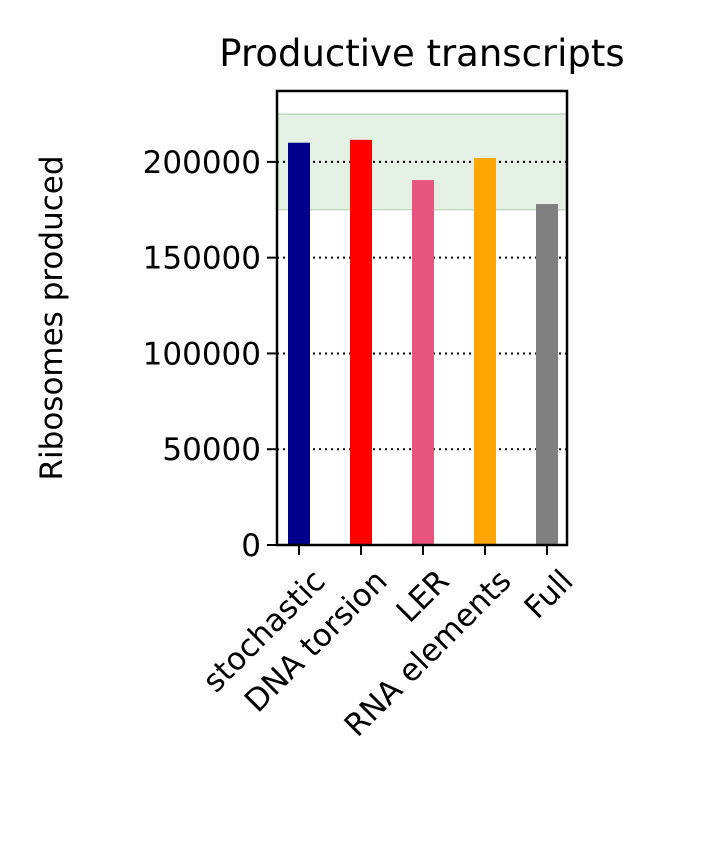 The height and width of the screenshot is (843, 726). I want to click on chart-title: Productive transcripts, so click(421, 53).